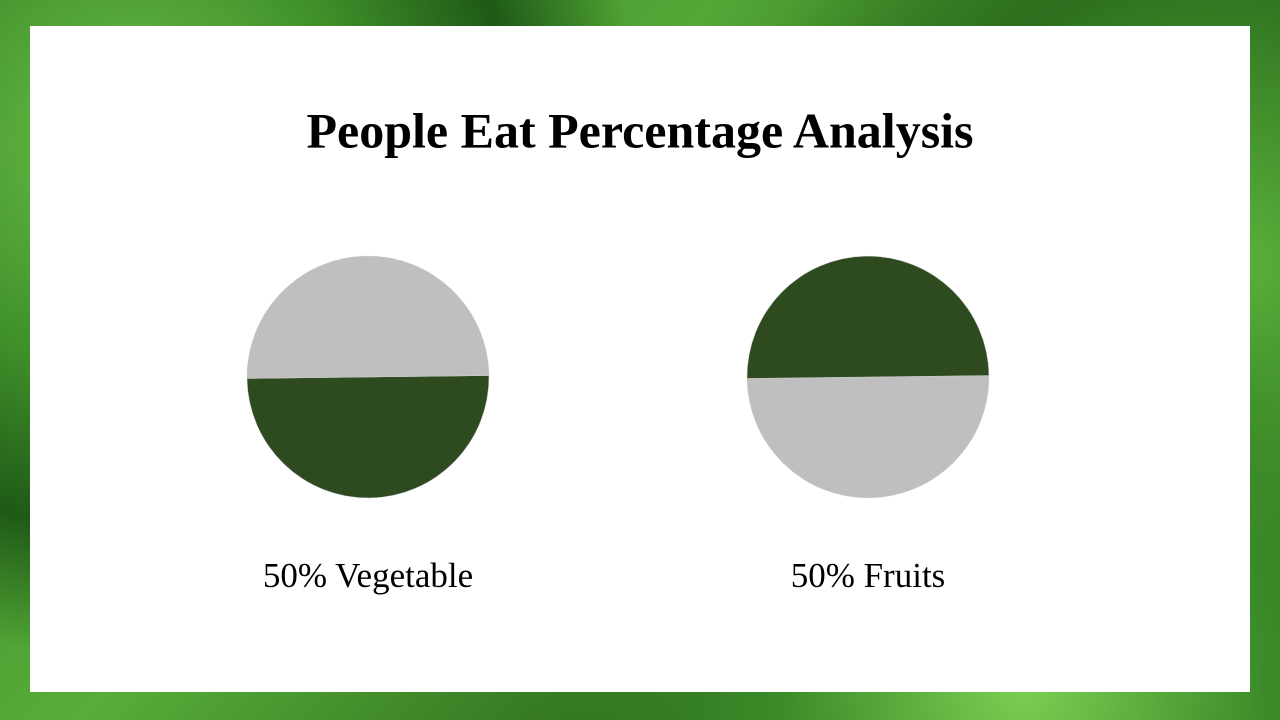 The width and height of the screenshot is (1280, 720). What do you see at coordinates (368, 575) in the screenshot?
I see `pie-caption: 50% Vegetable` at bounding box center [368, 575].